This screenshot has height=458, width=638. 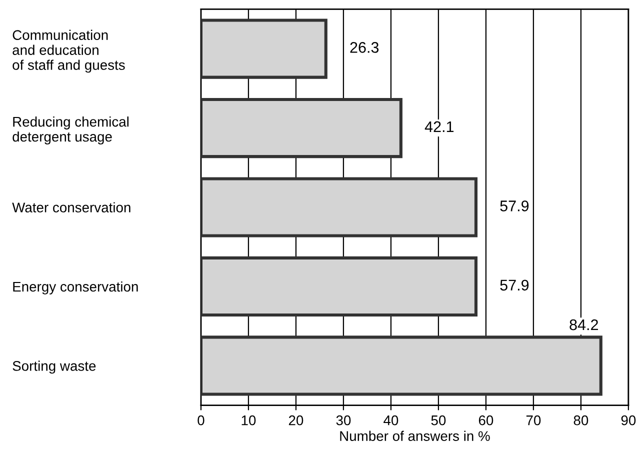 I want to click on x-tick-label: 10, so click(x=249, y=420).